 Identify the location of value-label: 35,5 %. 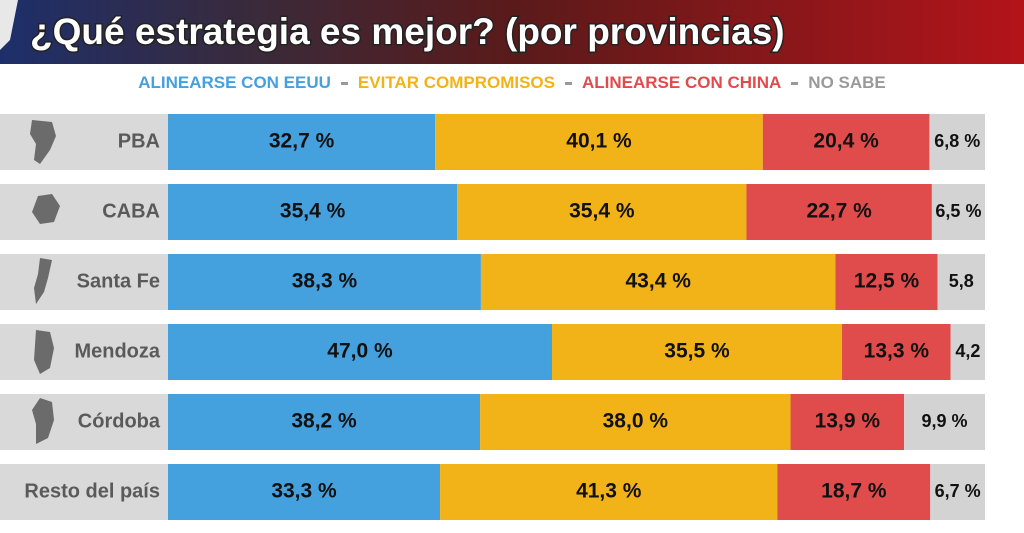
(697, 351).